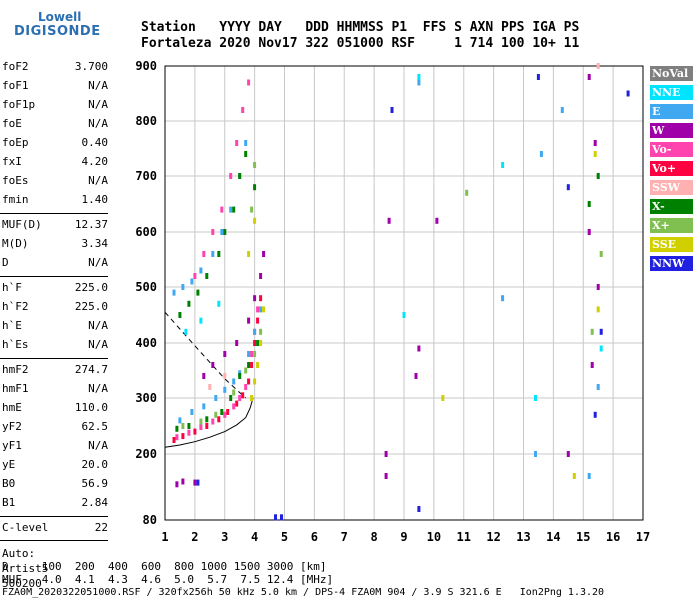 This screenshot has height=600, width=700. I want to click on legend-item-5: Vo+, so click(671, 168).